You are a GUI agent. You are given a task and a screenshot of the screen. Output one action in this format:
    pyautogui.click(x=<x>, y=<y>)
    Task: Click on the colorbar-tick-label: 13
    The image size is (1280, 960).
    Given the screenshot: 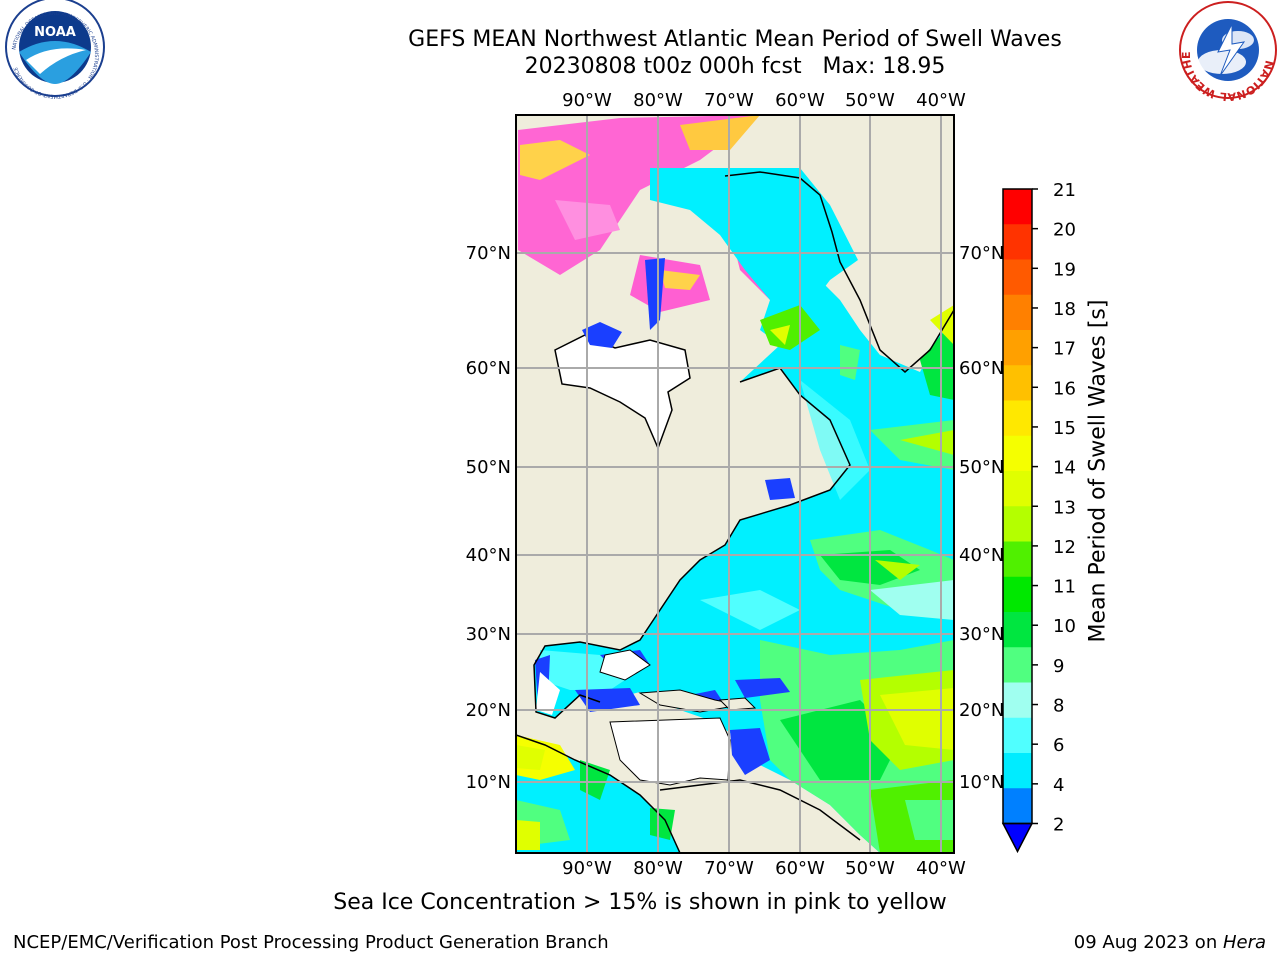 What is the action you would take?
    pyautogui.click(x=1064, y=507)
    